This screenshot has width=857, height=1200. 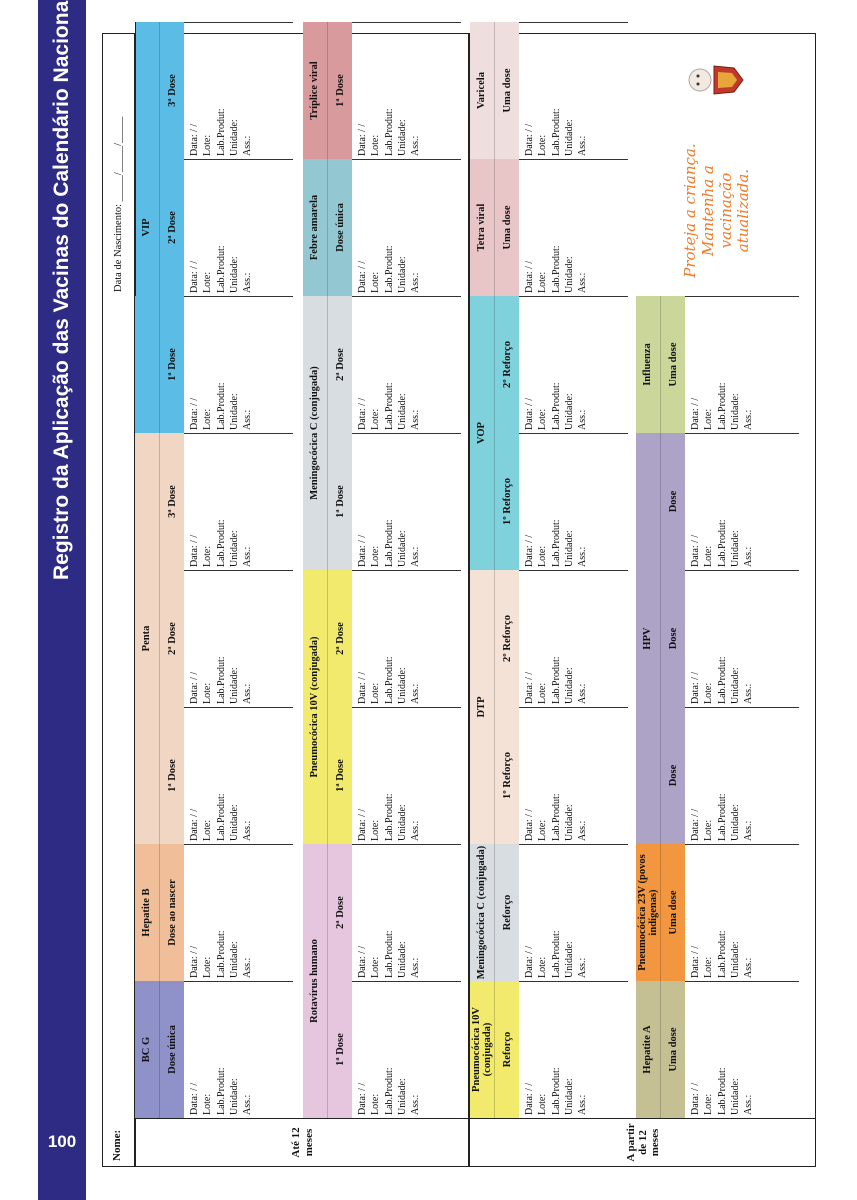 What do you see at coordinates (147, 227) in the screenshot?
I see `vaccine-name: VIP` at bounding box center [147, 227].